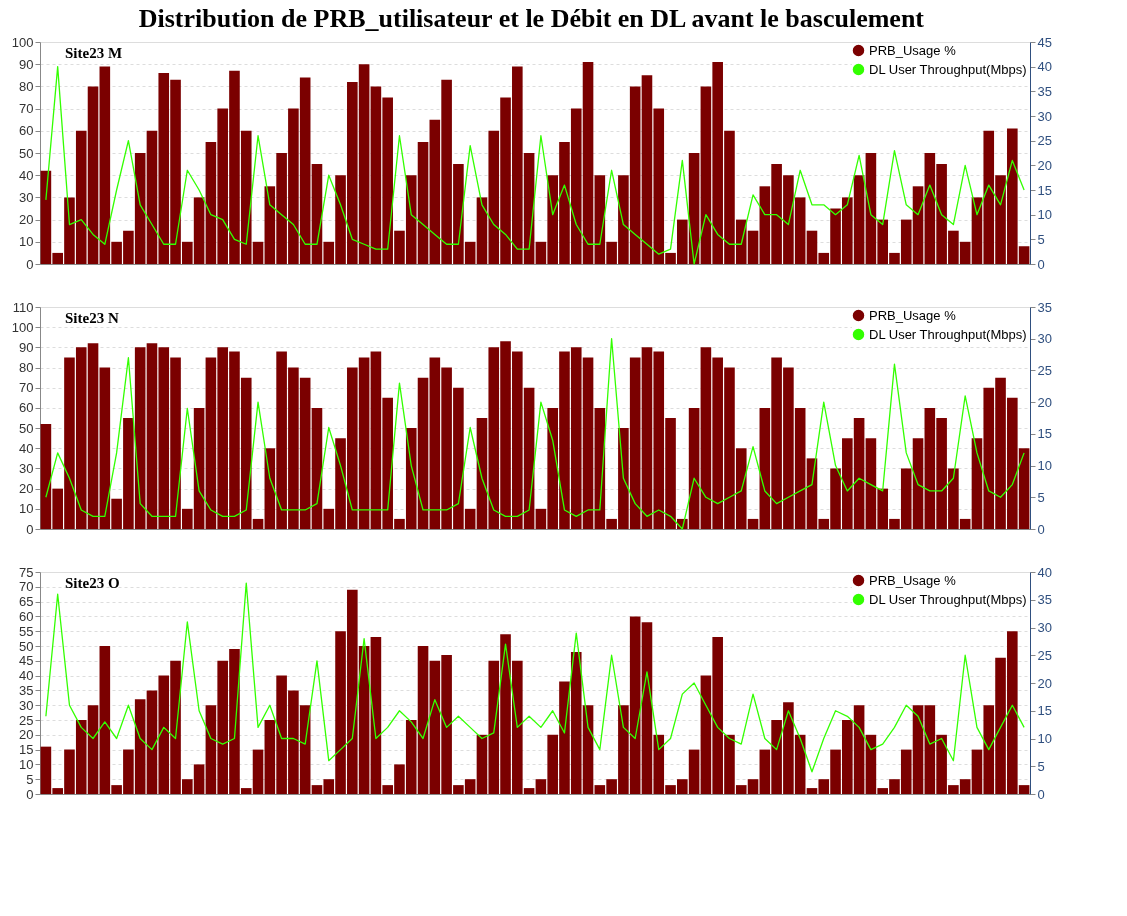 The image size is (1127, 916). What do you see at coordinates (26, 572) in the screenshot?
I see `y-tick-label: 75` at bounding box center [26, 572].